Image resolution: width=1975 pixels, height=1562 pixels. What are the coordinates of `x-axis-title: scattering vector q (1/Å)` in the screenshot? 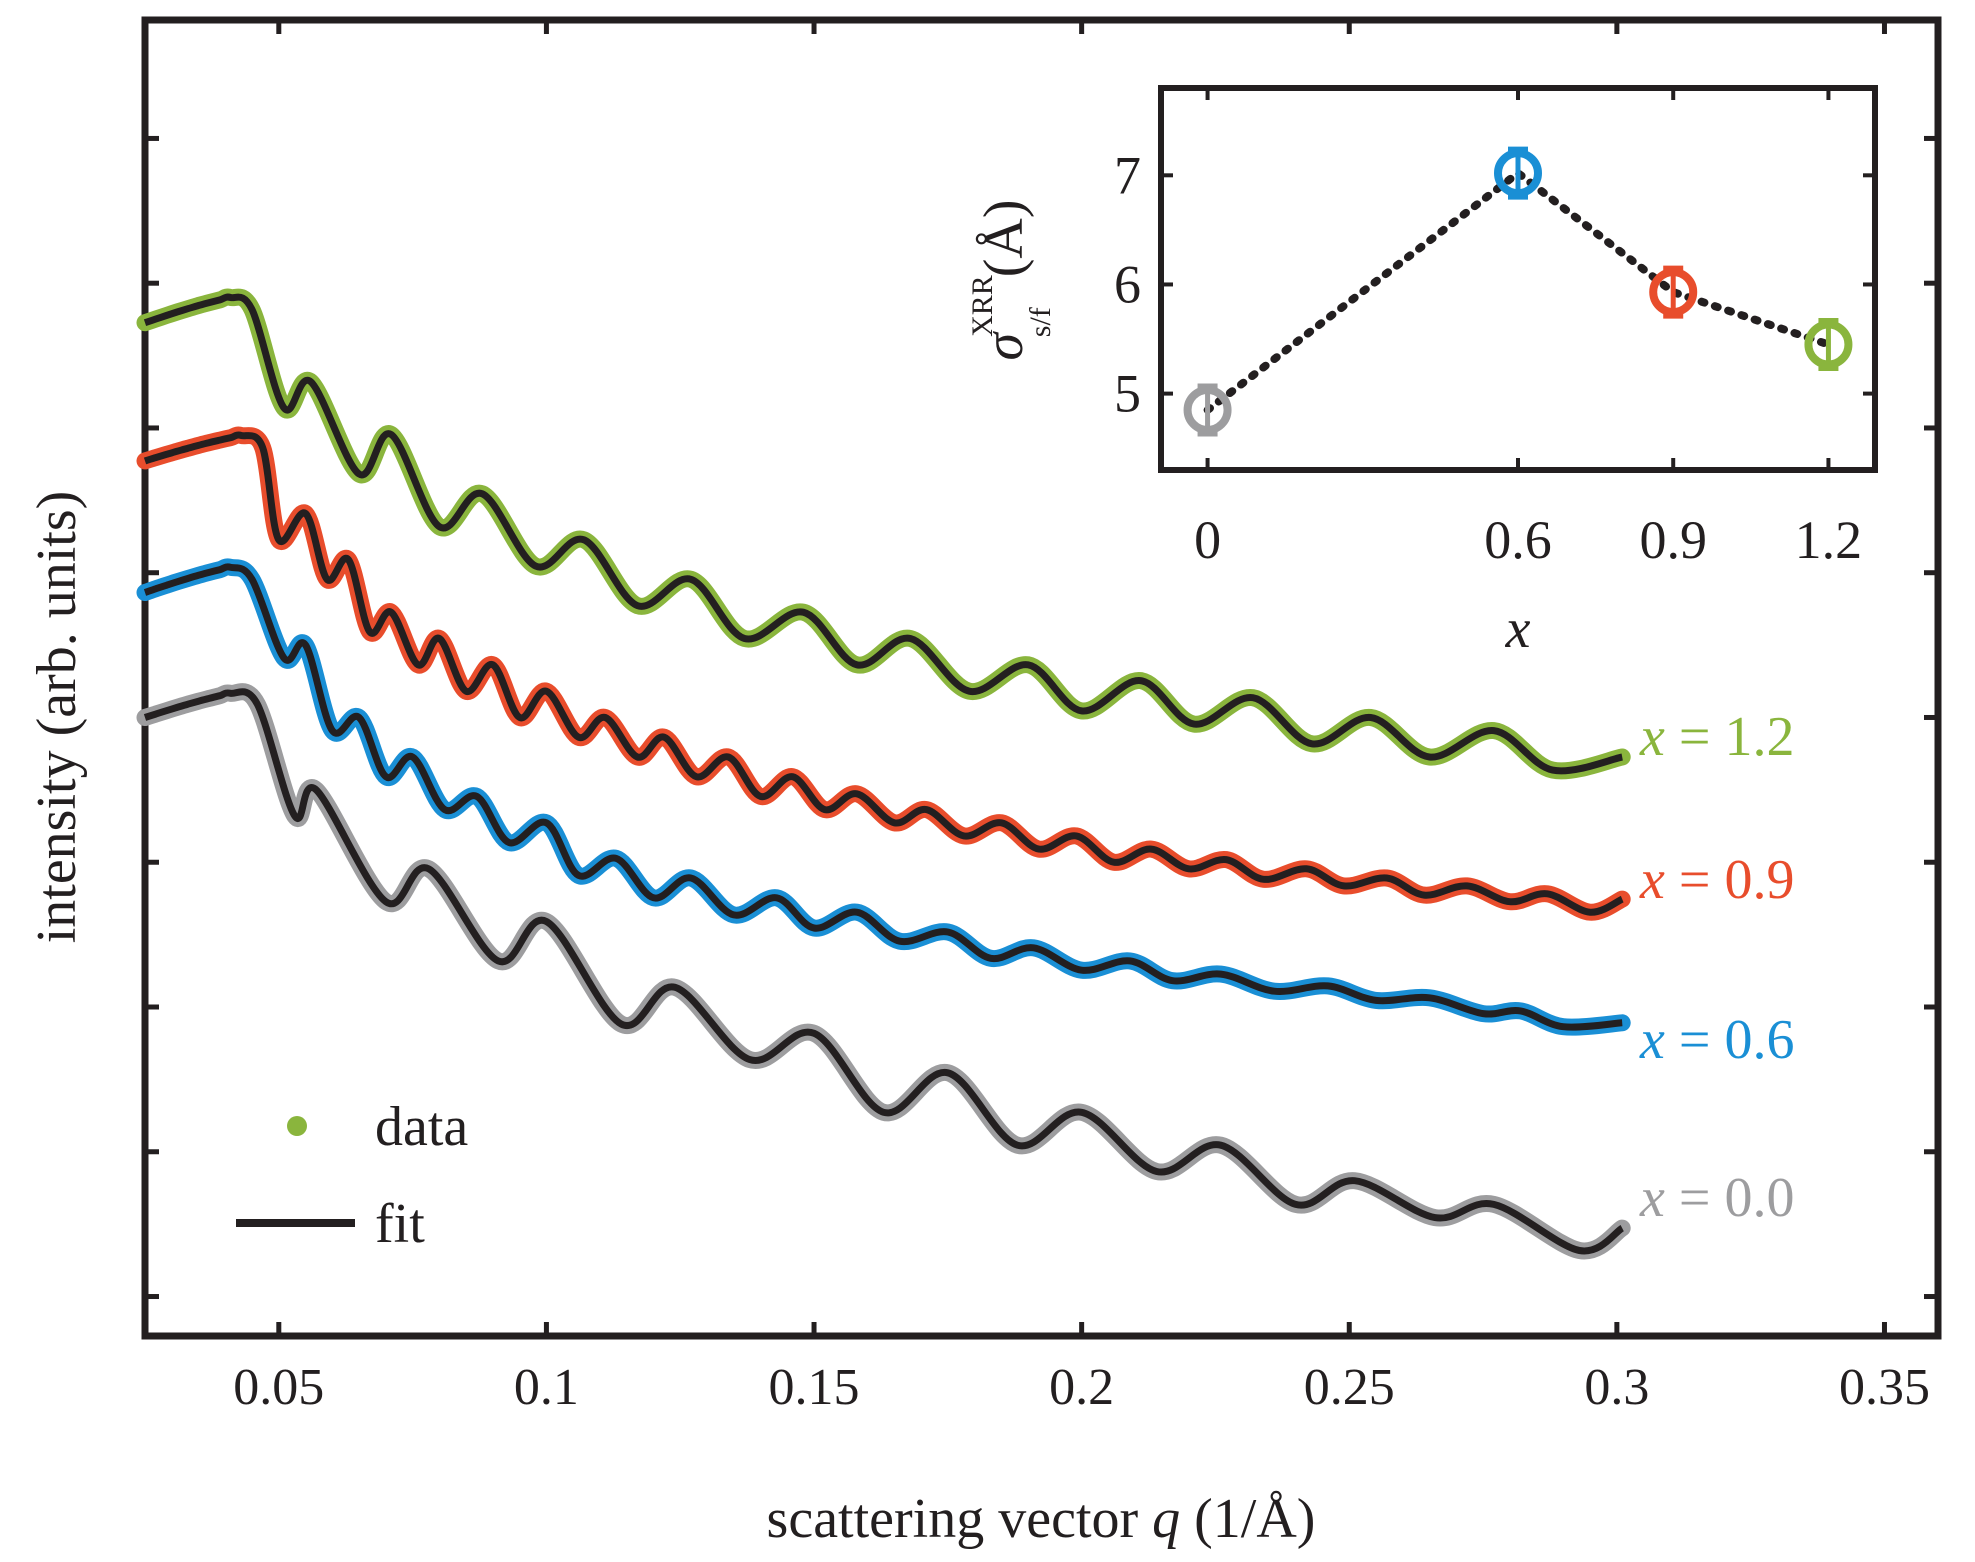 It's located at (1041, 1519).